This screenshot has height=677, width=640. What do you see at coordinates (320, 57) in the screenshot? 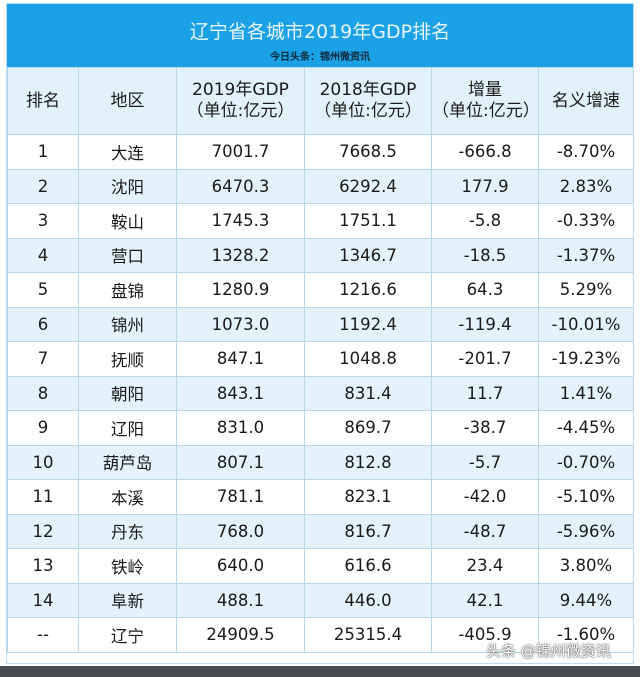
I see `table-subtitle: 今日头条：锦州微资讯` at bounding box center [320, 57].